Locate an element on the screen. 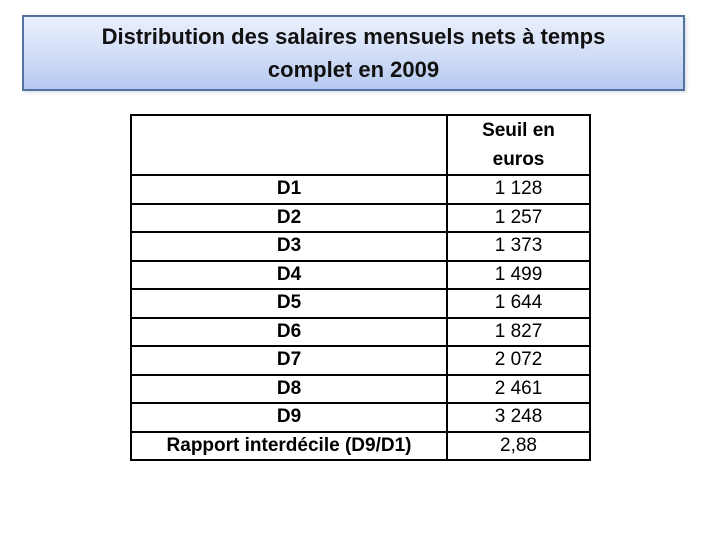  table-row: D5 1 644 is located at coordinates (360, 303).